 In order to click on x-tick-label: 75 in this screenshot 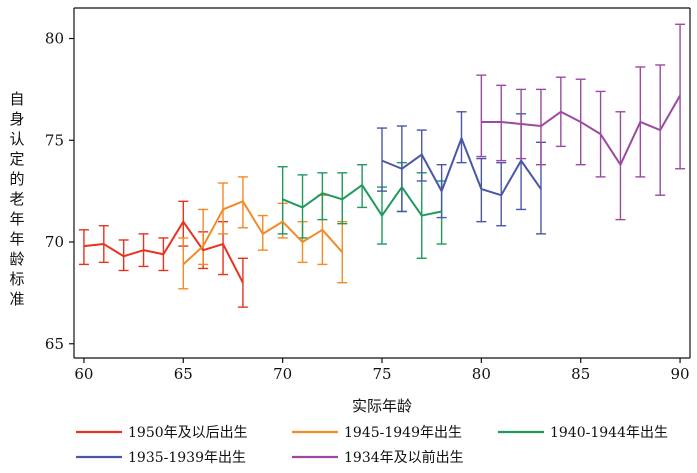, I will do `click(381, 374)`.